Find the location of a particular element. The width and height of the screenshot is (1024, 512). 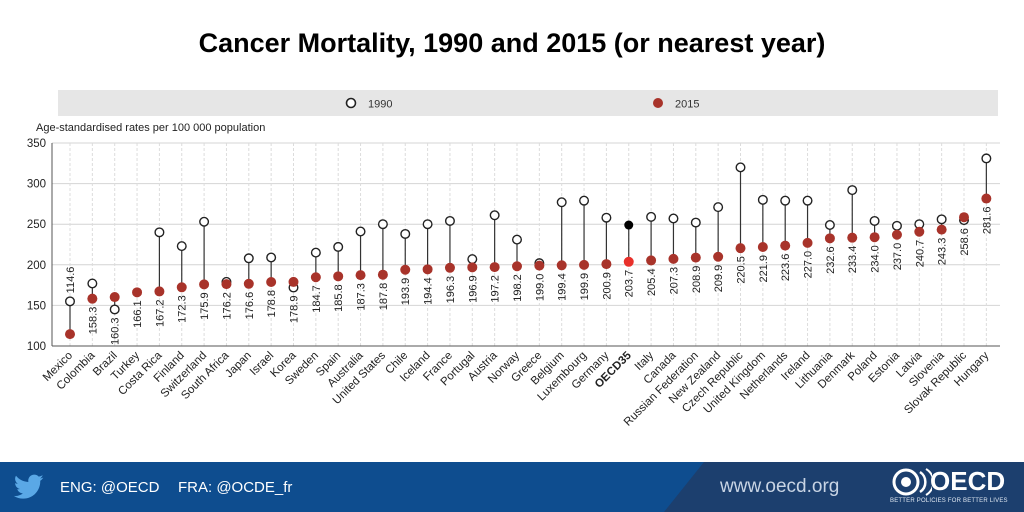

y-tick-label: 150 is located at coordinates (36, 306).